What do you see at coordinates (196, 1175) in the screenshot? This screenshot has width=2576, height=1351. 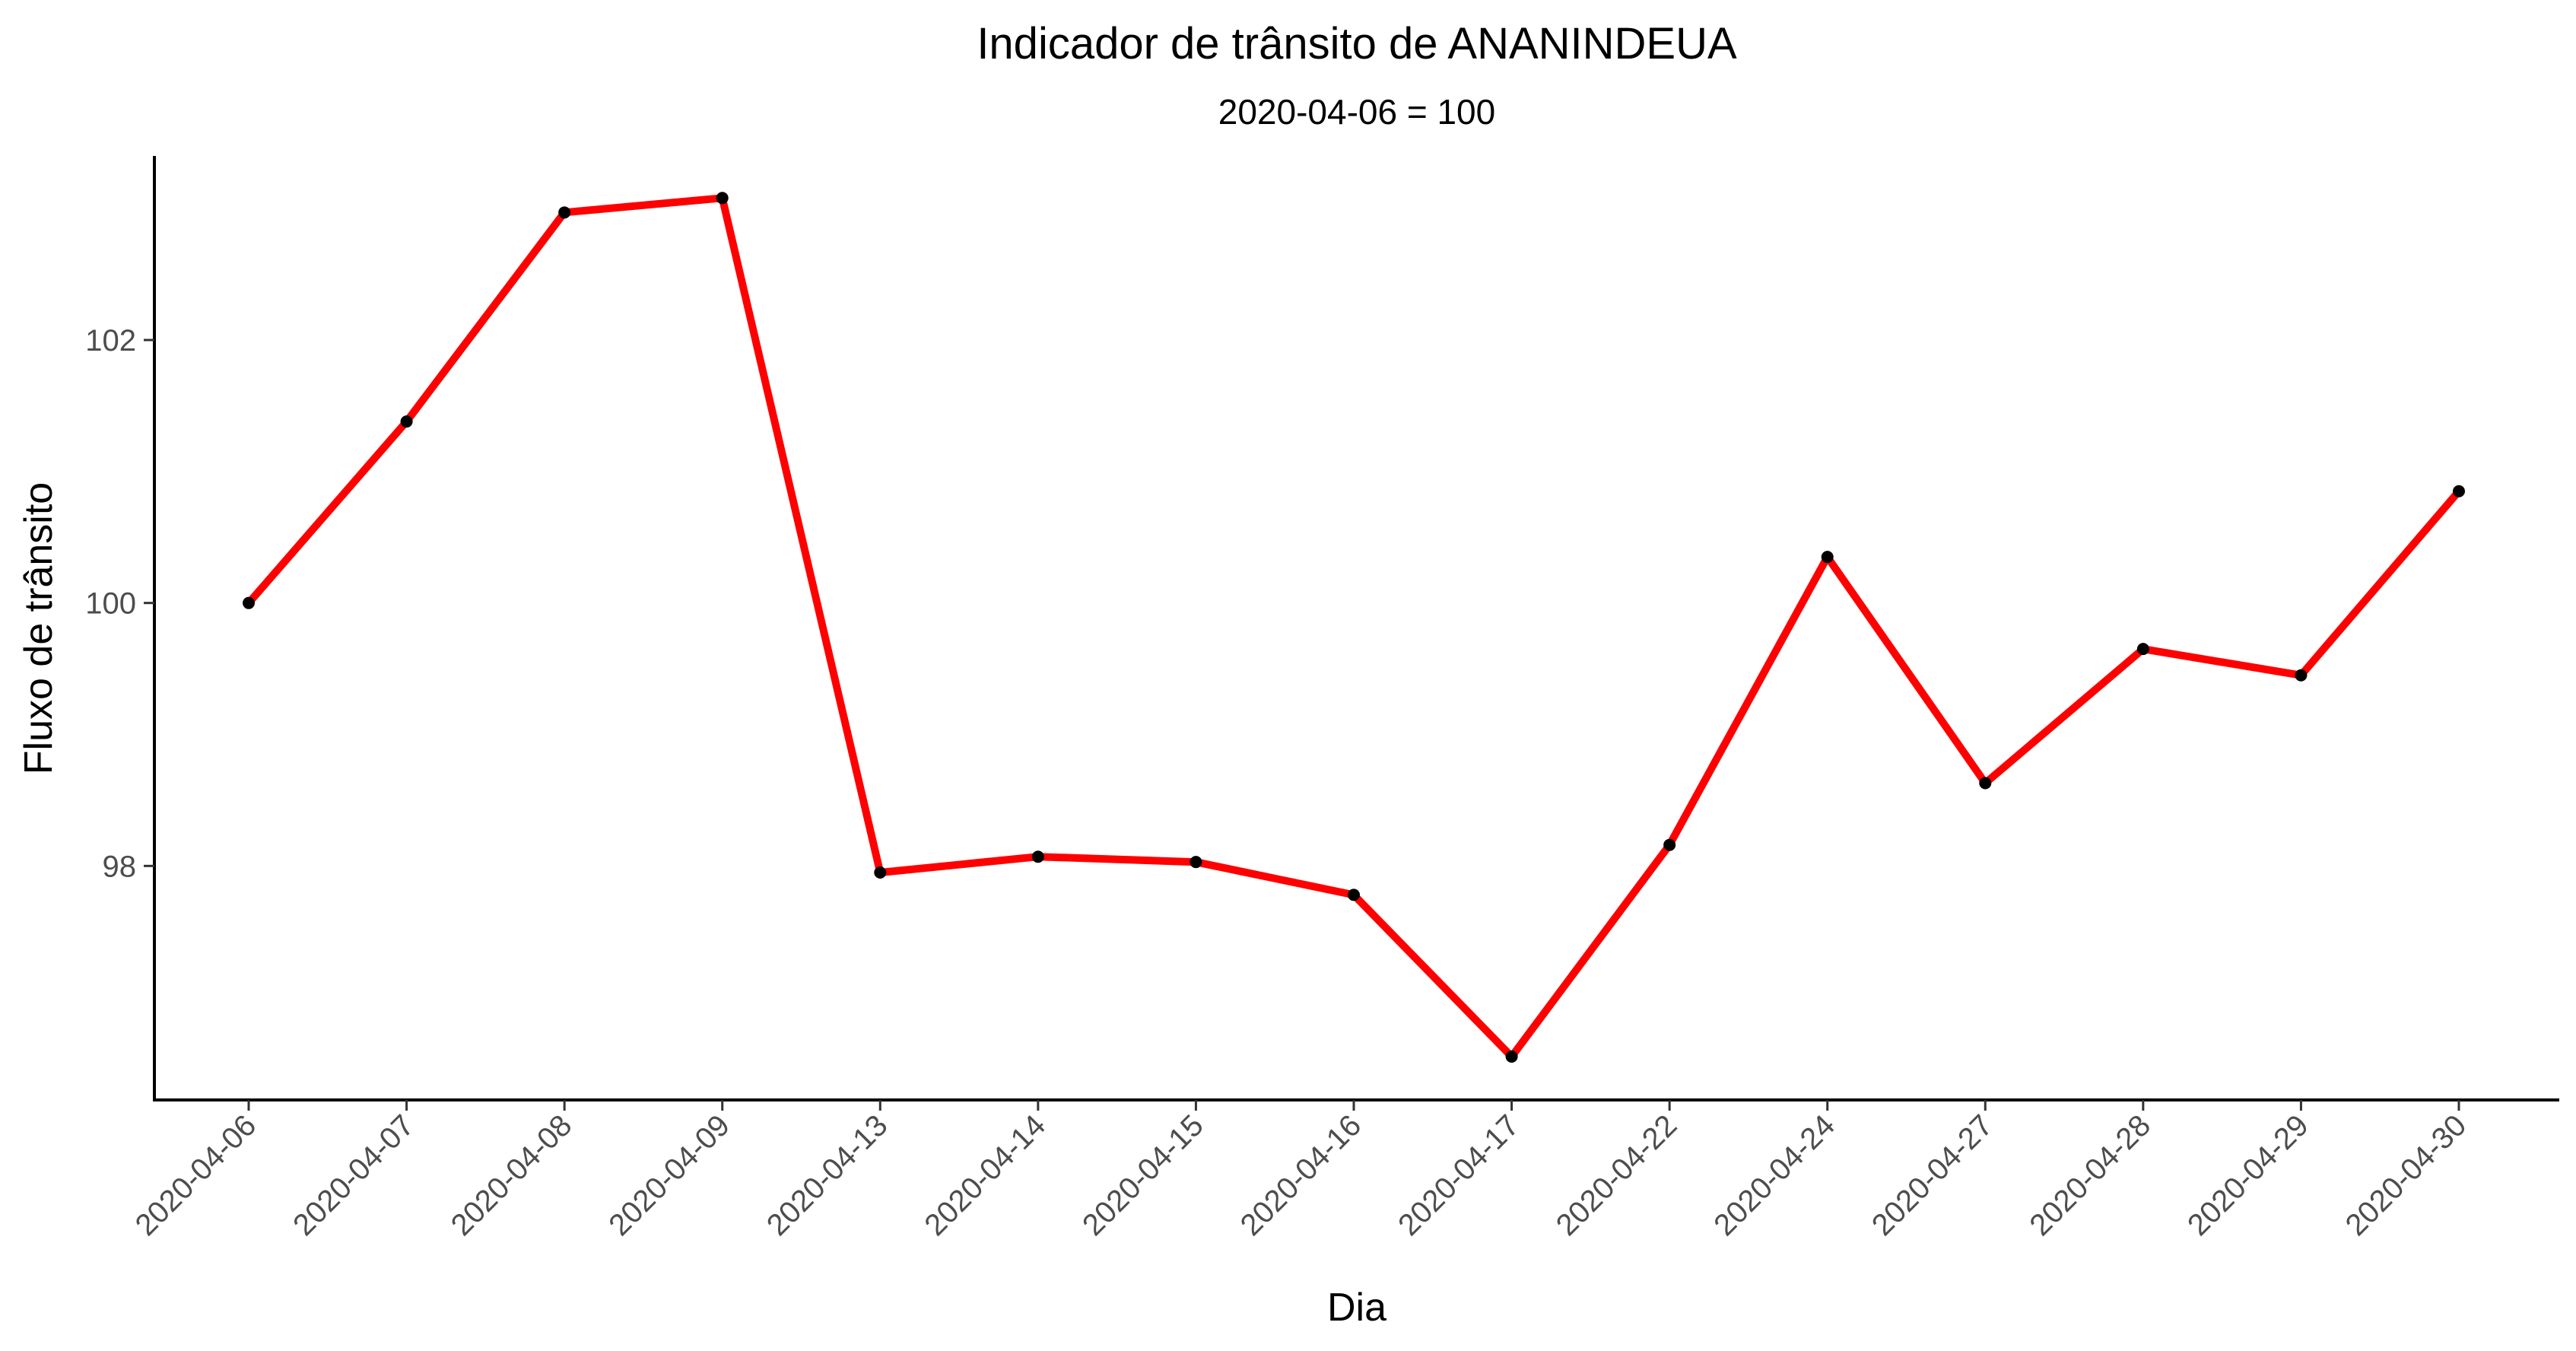 I see `x-tick-label: 2020-04-06` at bounding box center [196, 1175].